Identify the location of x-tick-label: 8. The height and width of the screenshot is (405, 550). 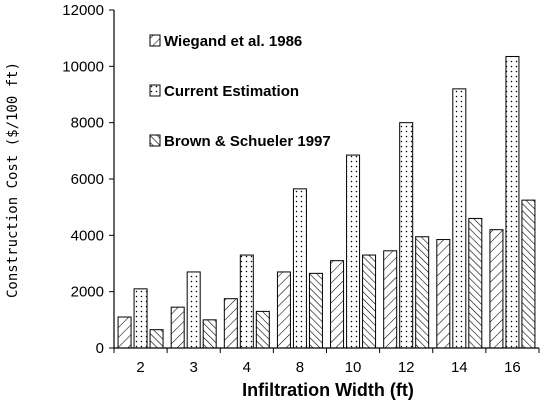
(300, 367).